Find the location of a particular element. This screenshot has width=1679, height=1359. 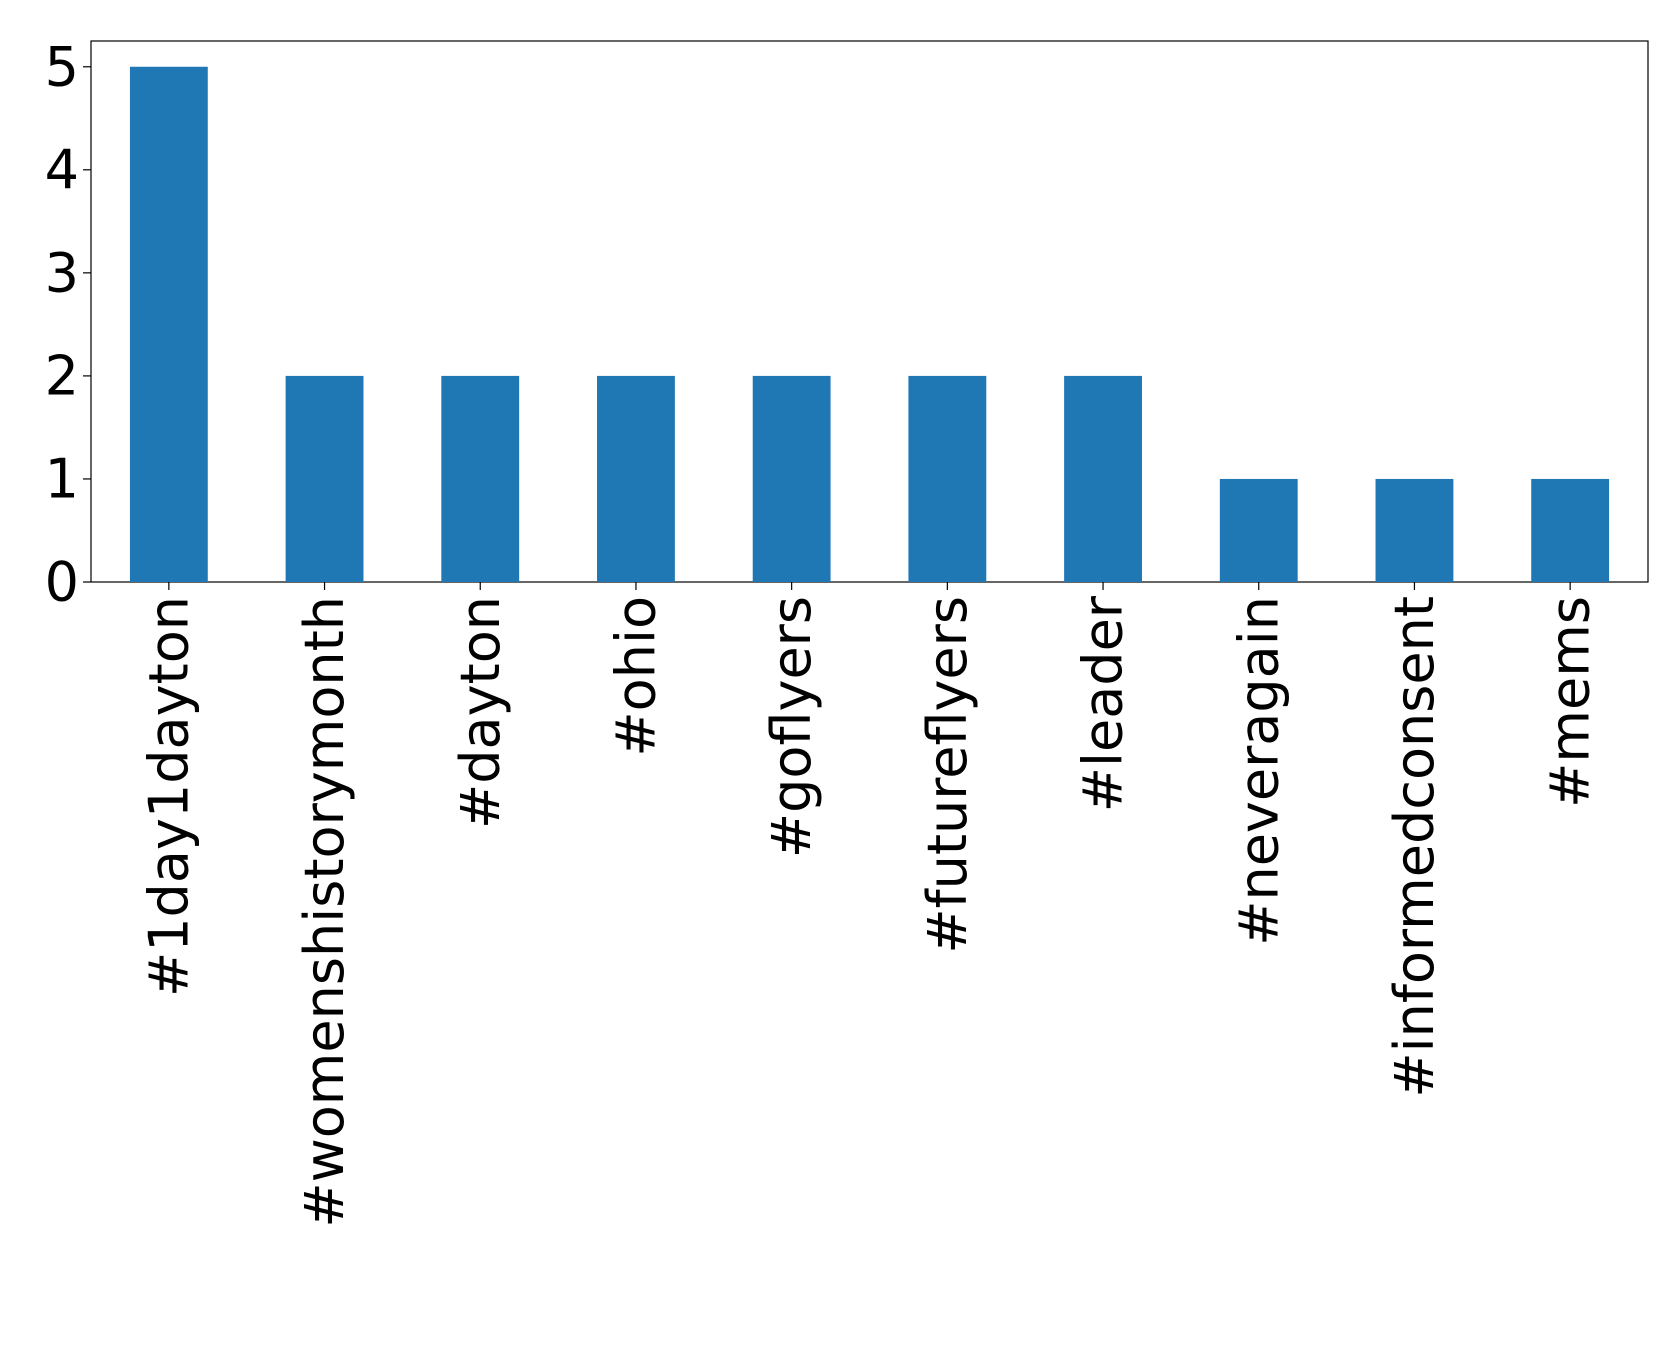

y-tick-label: 4 is located at coordinates (62, 169).